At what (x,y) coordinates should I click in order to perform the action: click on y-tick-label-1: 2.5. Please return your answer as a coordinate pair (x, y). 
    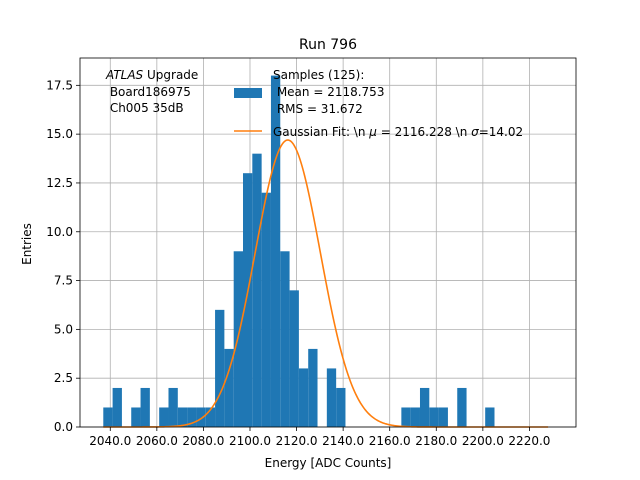
    Looking at the image, I should click on (63, 378).